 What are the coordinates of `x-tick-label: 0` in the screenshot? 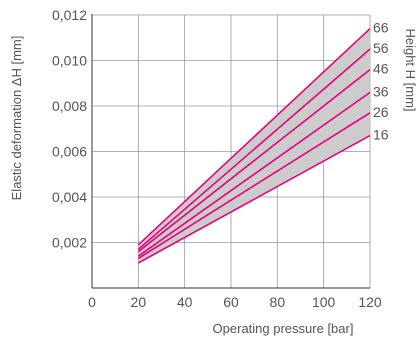 It's located at (92, 302).